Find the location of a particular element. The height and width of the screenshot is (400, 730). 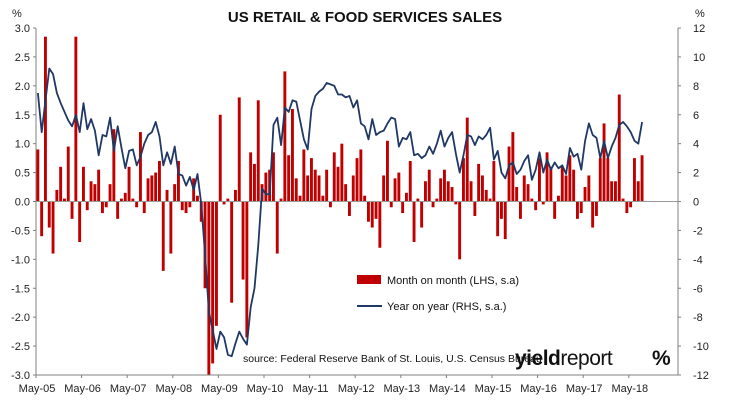

legend-bar-swatch is located at coordinates (369, 279).